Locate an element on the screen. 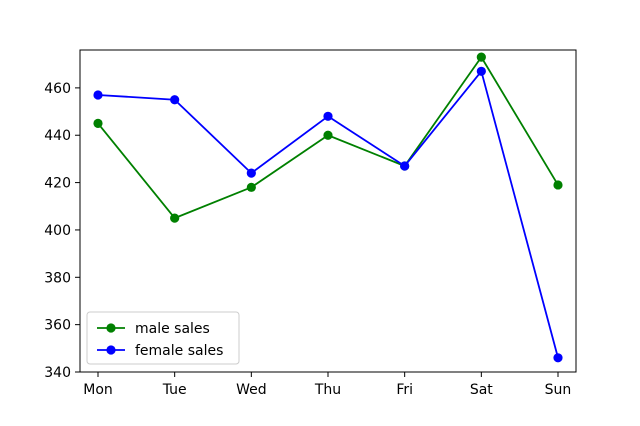 This screenshot has height=426, width=640. y-tick-label: 460 is located at coordinates (57, 89).